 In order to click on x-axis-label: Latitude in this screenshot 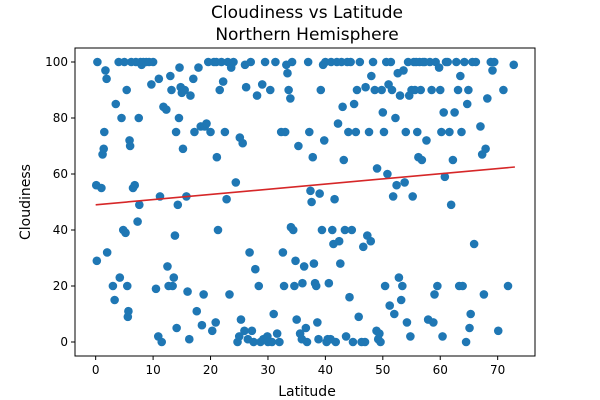, I will do `click(307, 392)`.